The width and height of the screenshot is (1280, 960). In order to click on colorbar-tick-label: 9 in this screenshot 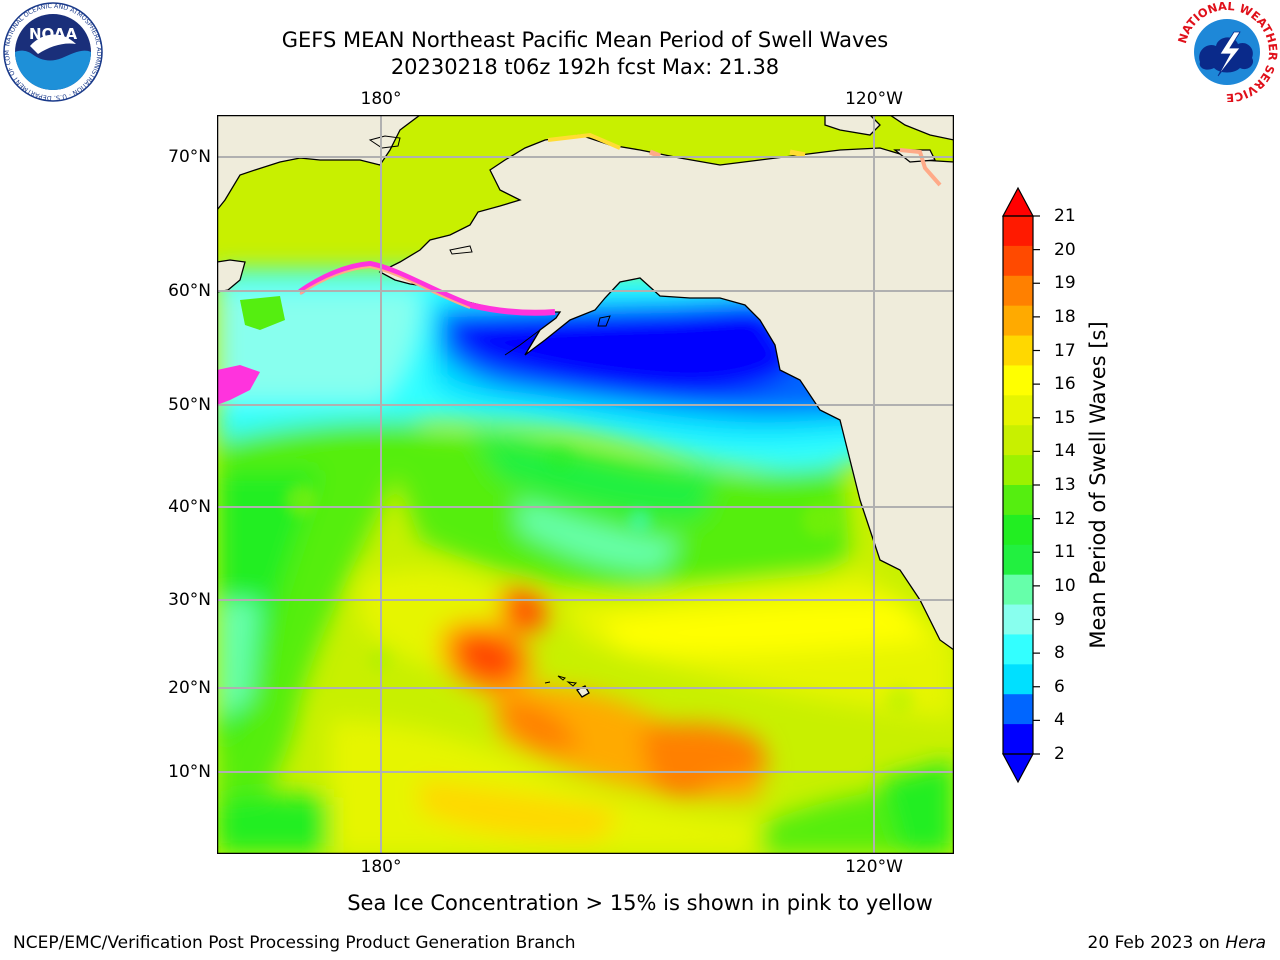, I will do `click(1059, 619)`.